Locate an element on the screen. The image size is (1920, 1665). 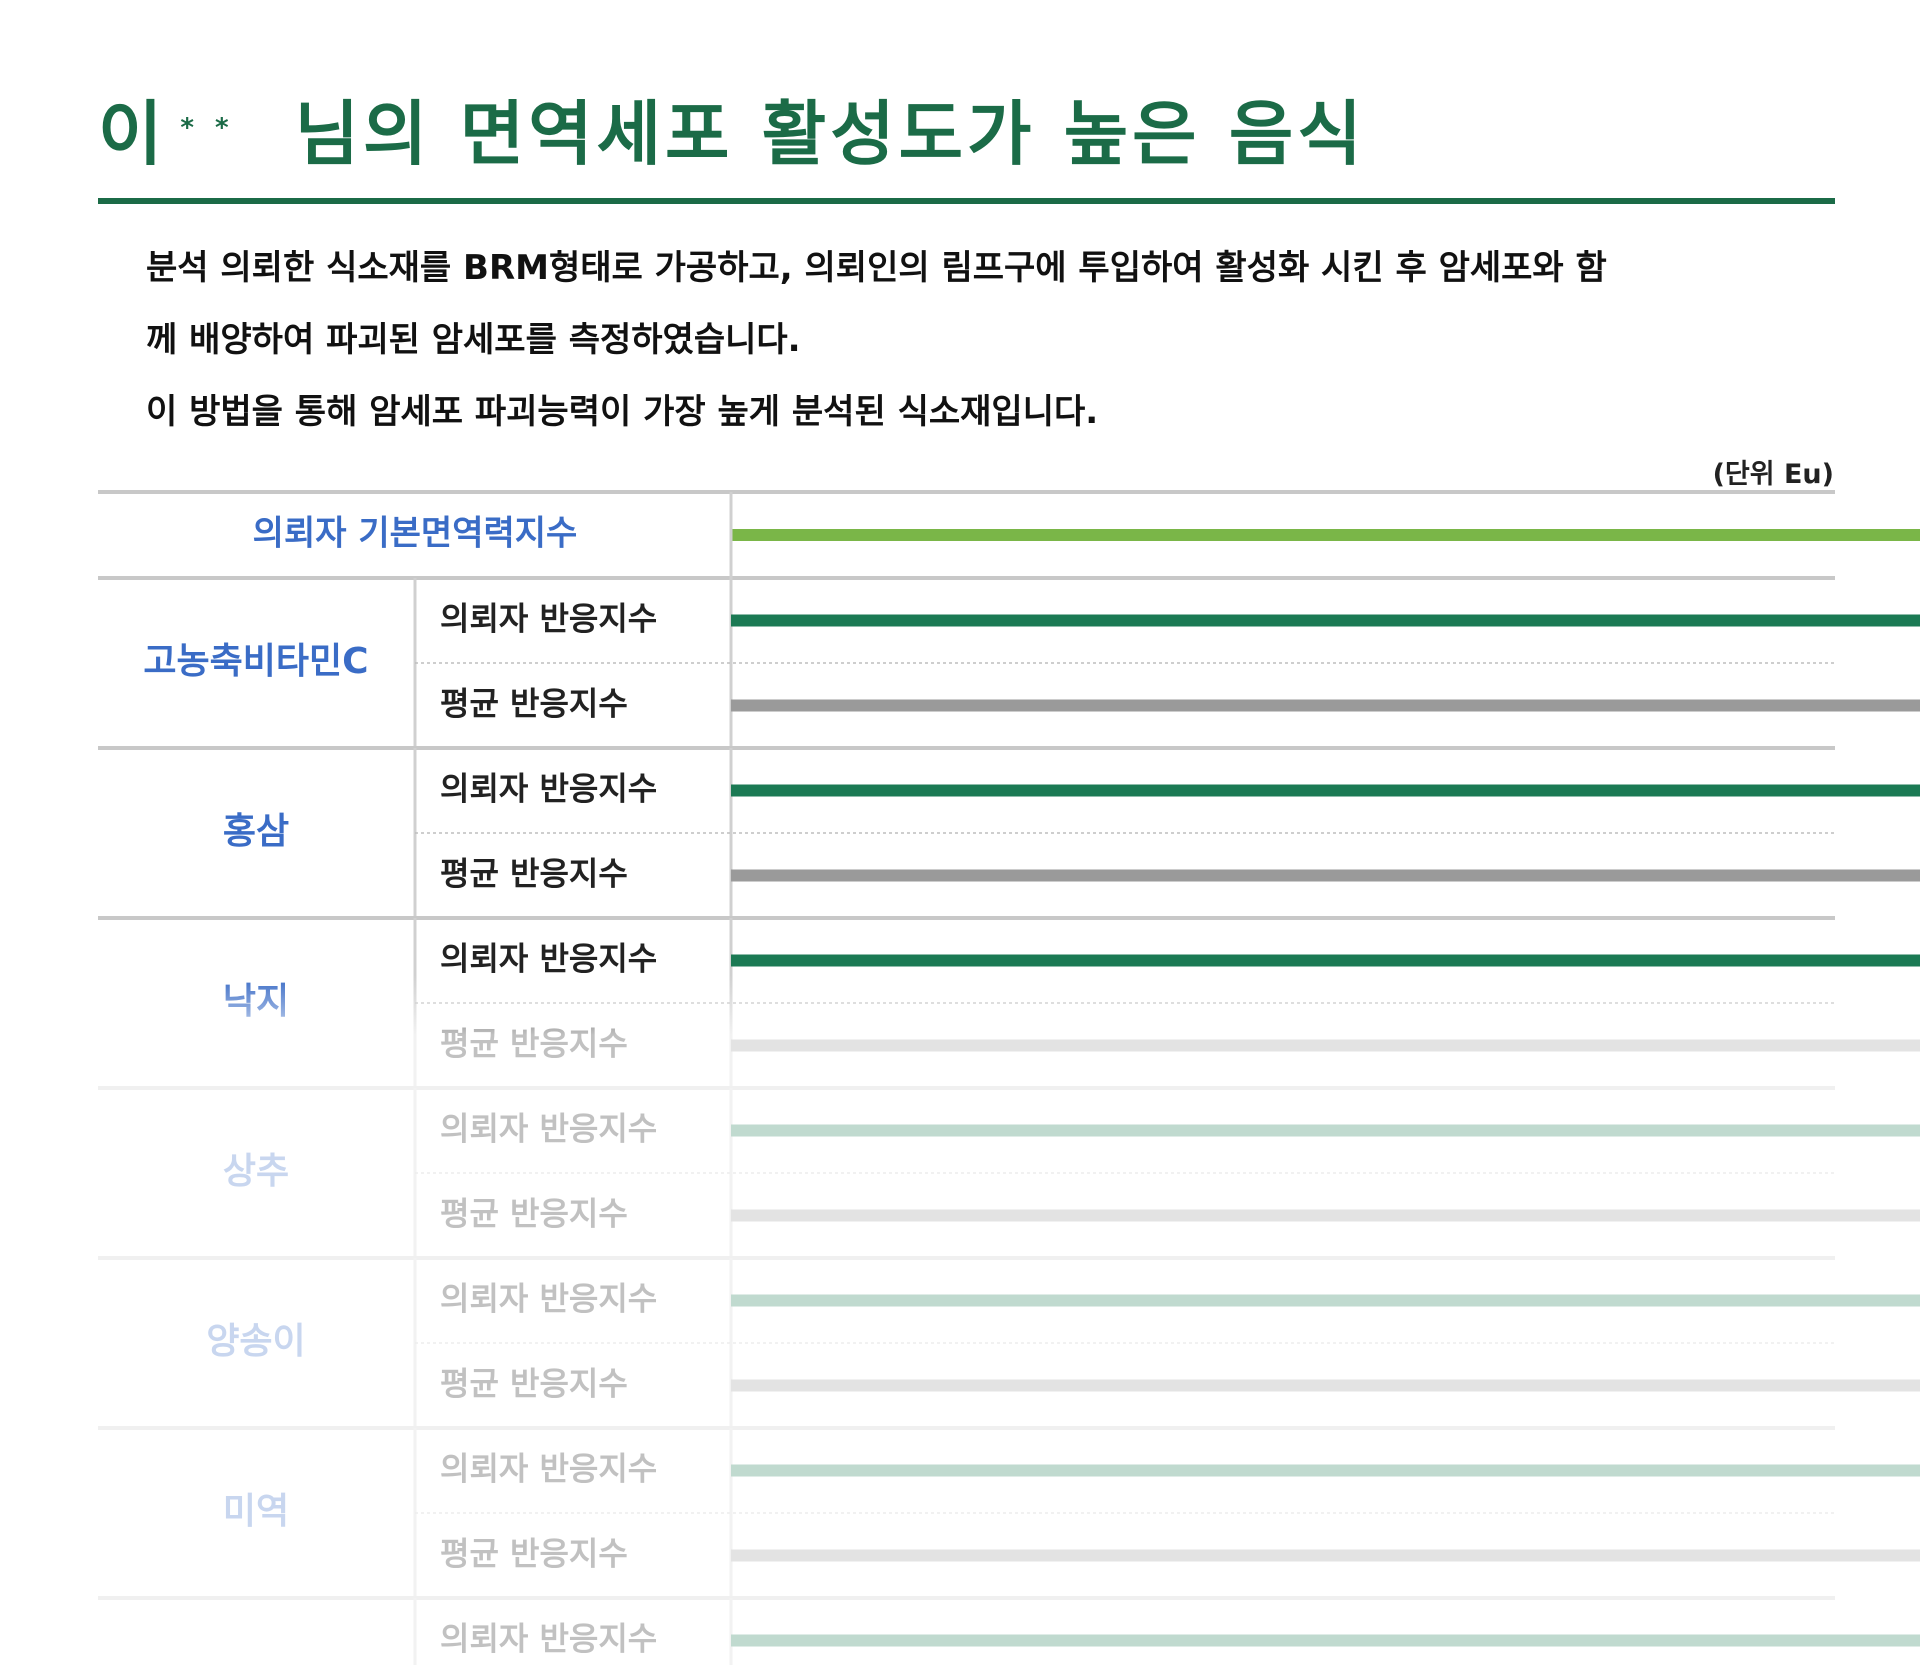
baseline-bar is located at coordinates (1325, 535).